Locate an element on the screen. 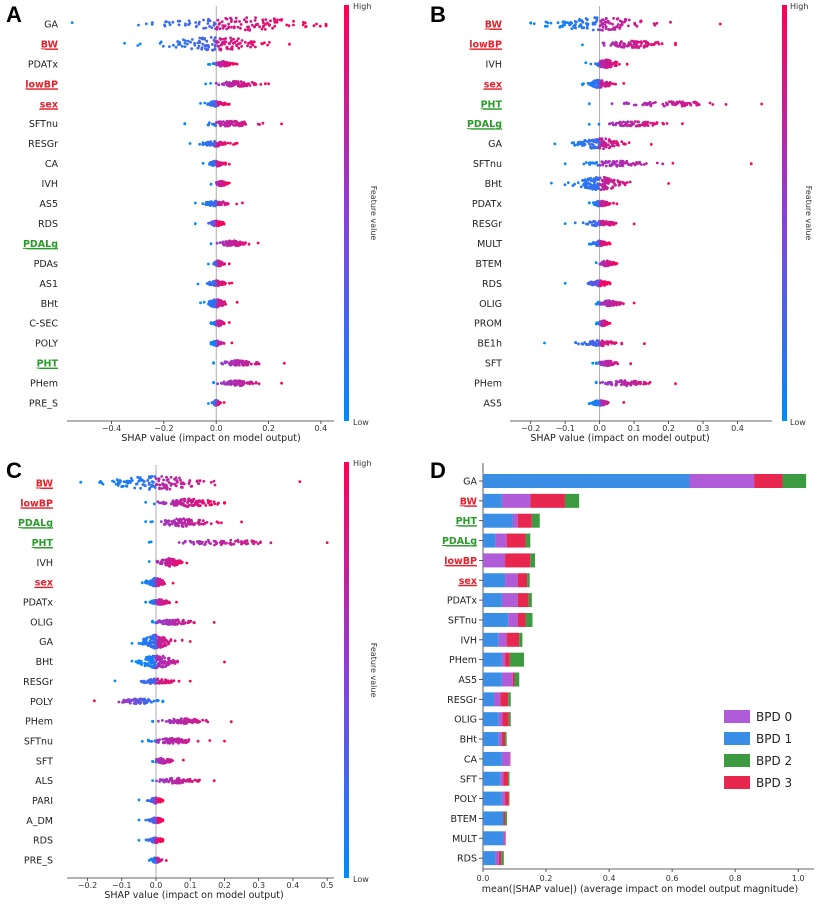 The image size is (824, 905). feature-row-phem: PHem is located at coordinates (575, 384).